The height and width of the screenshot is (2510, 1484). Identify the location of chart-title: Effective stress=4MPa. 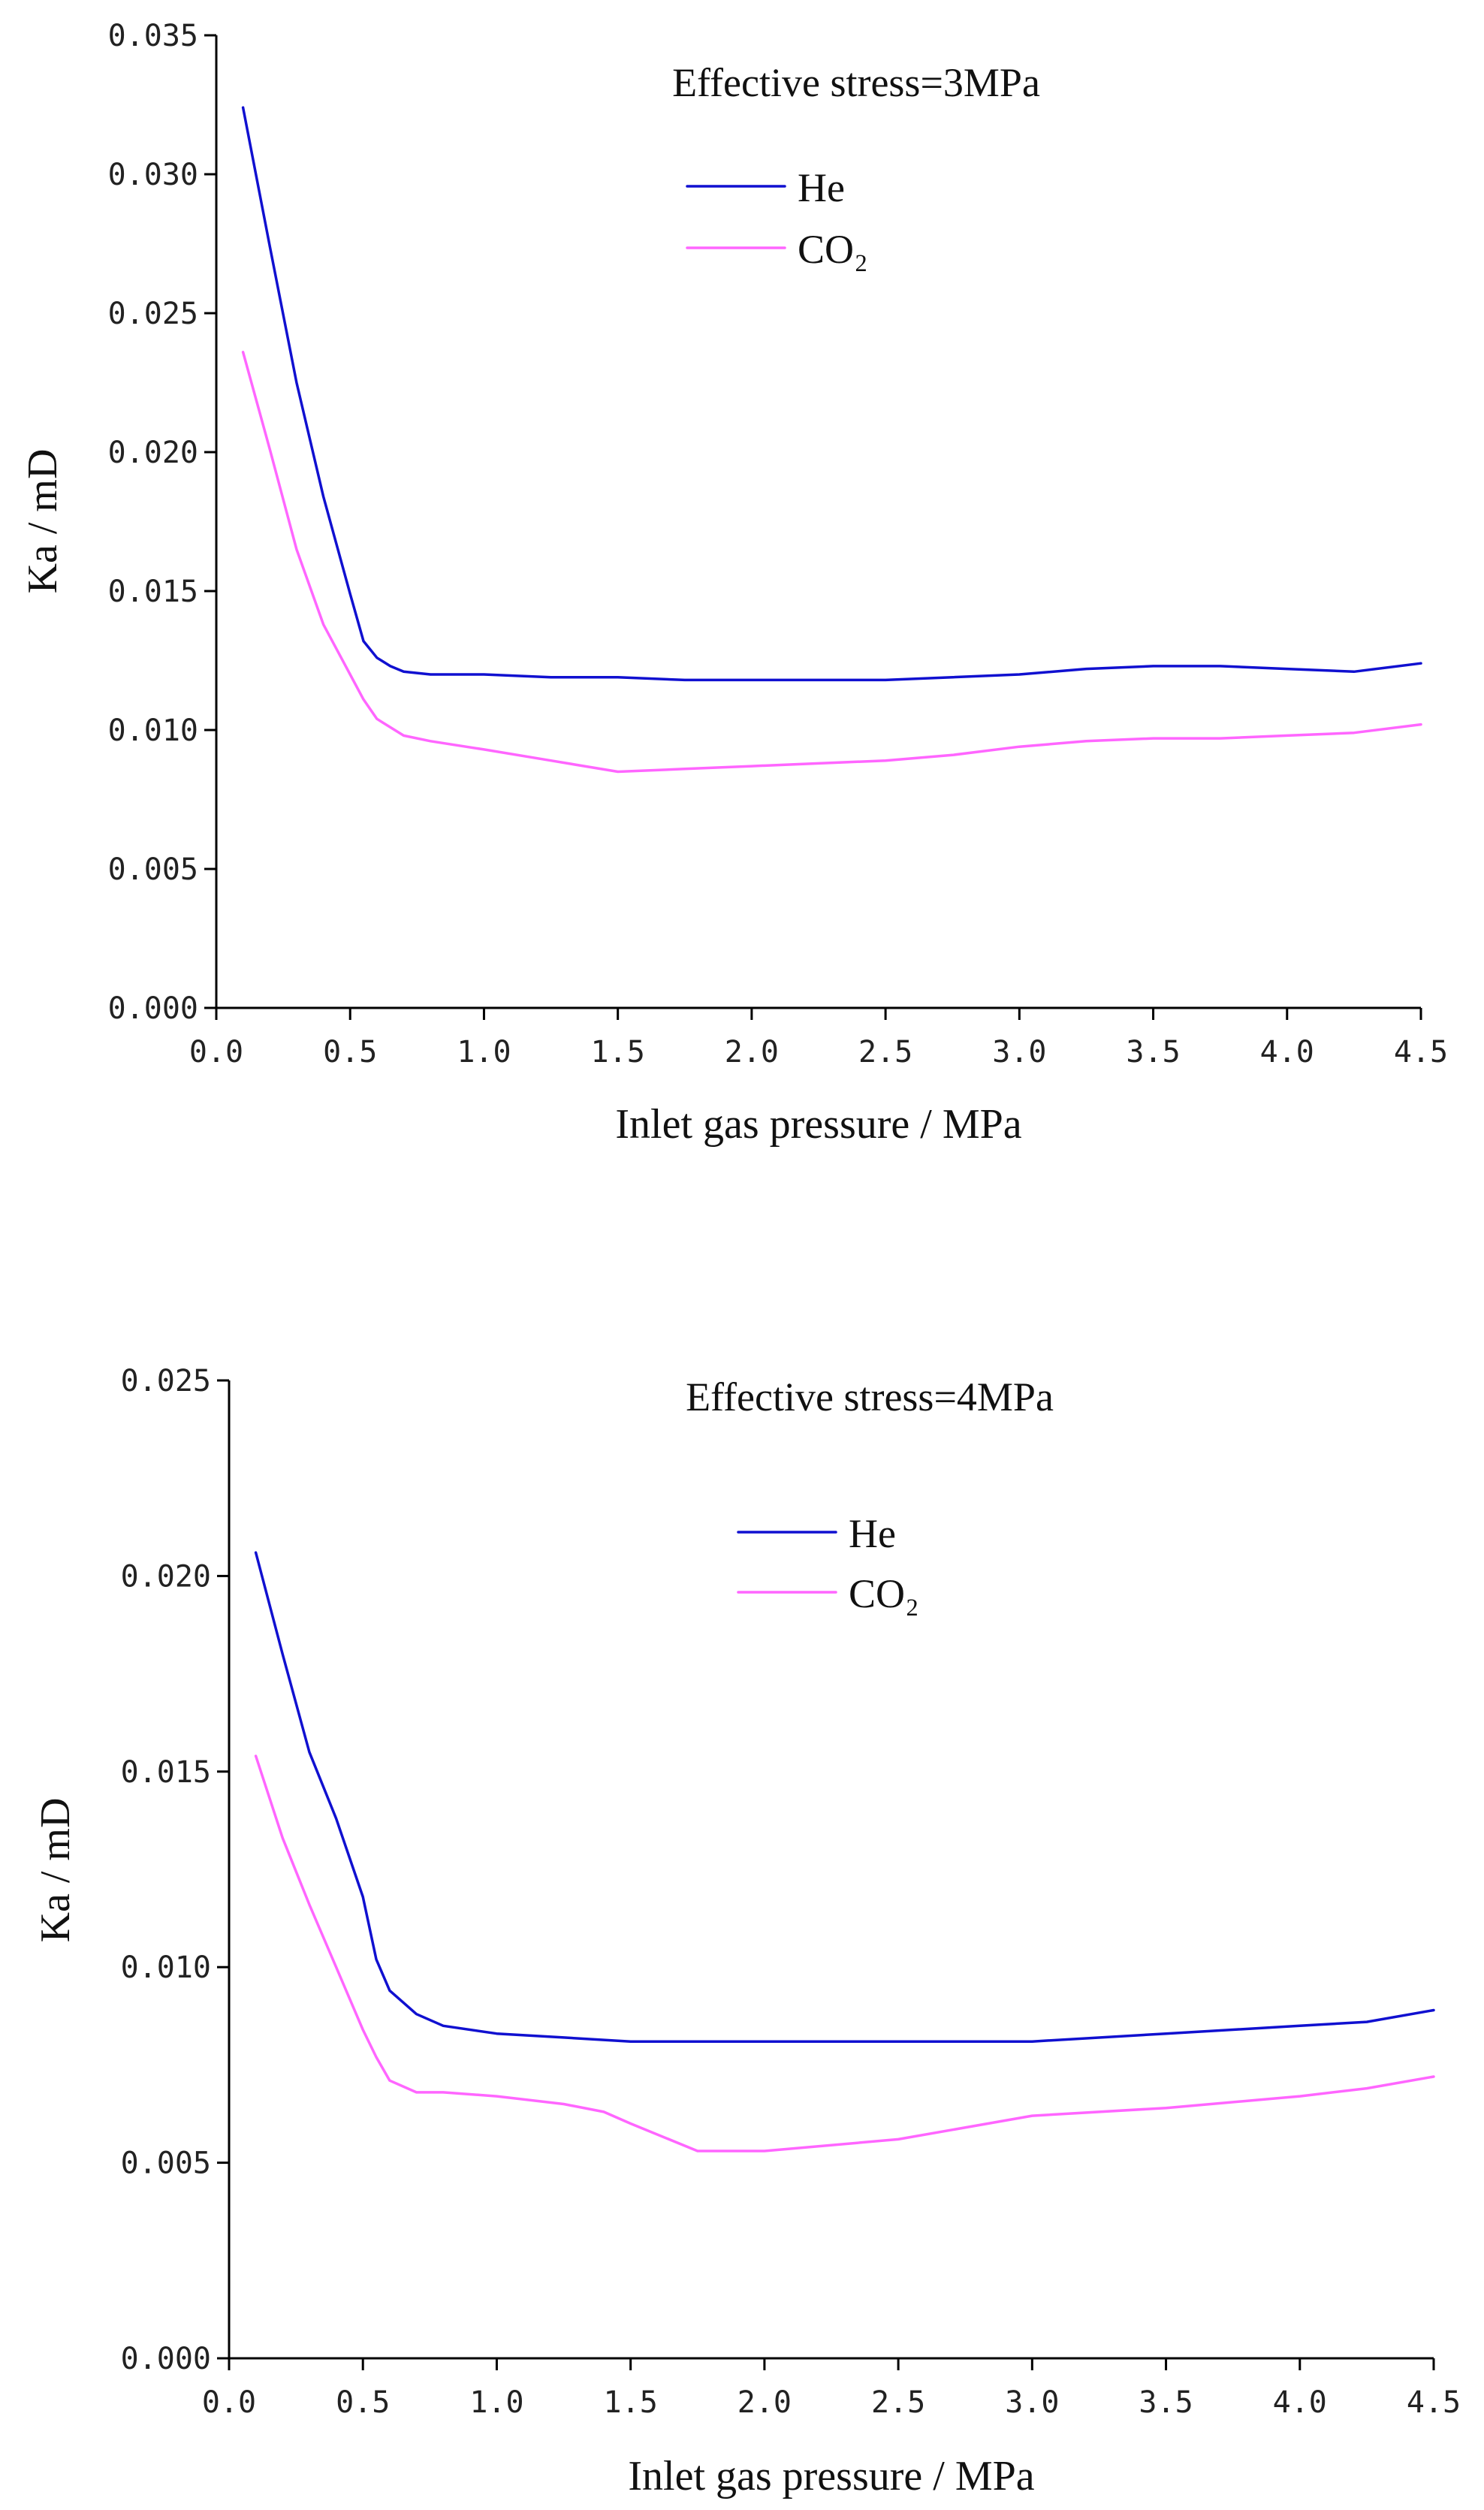
(870, 1396).